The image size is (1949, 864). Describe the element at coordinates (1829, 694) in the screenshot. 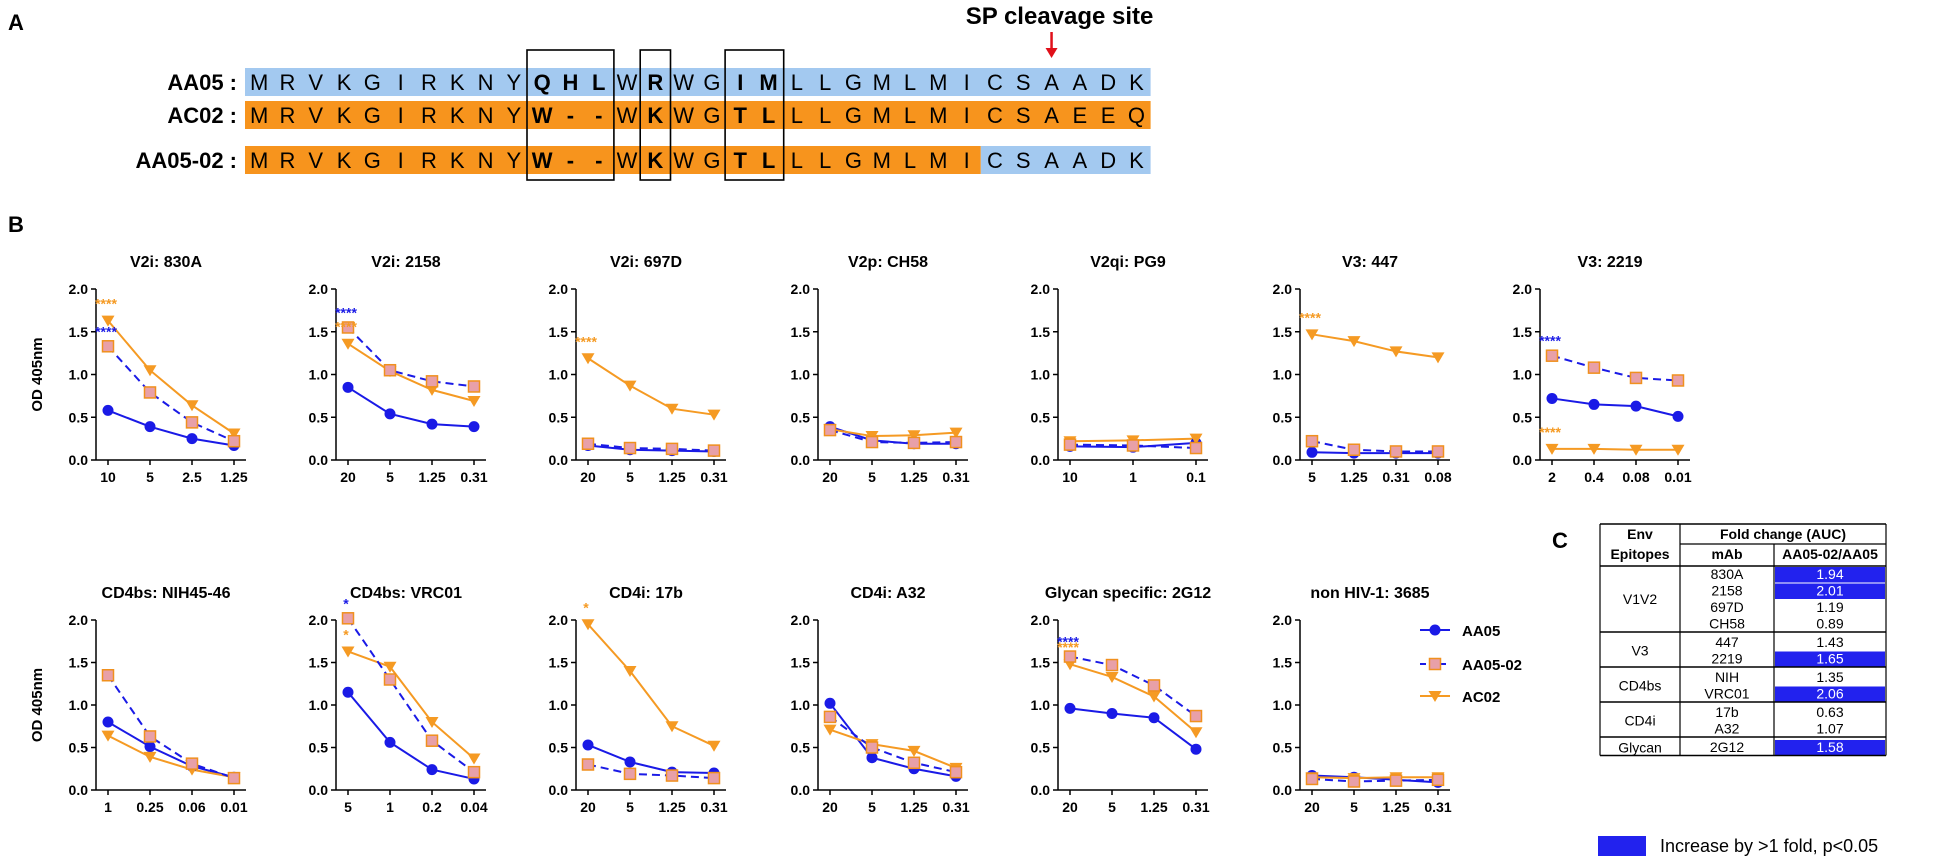

I see `table-fold-value: 2.06` at that location.